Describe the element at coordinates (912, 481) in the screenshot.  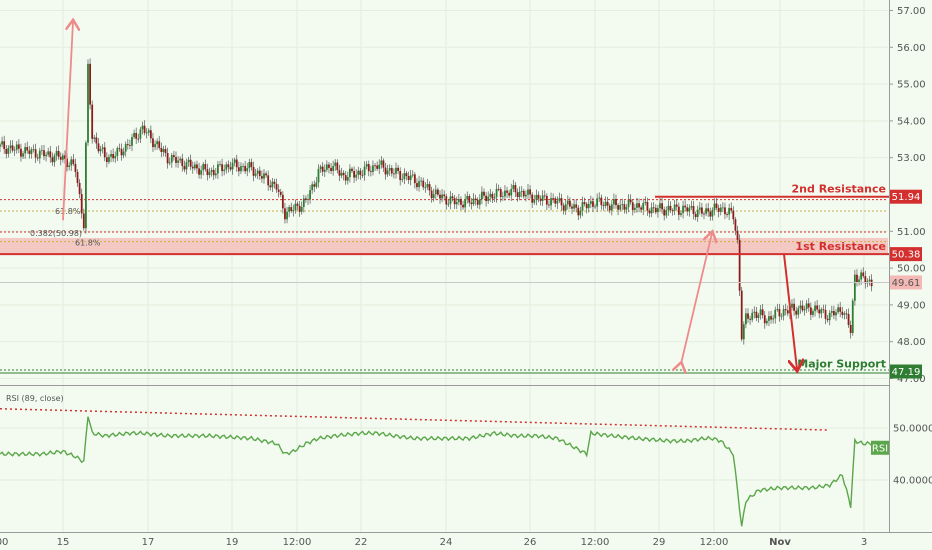
I see `rsi-tick-label: 40.0000` at that location.